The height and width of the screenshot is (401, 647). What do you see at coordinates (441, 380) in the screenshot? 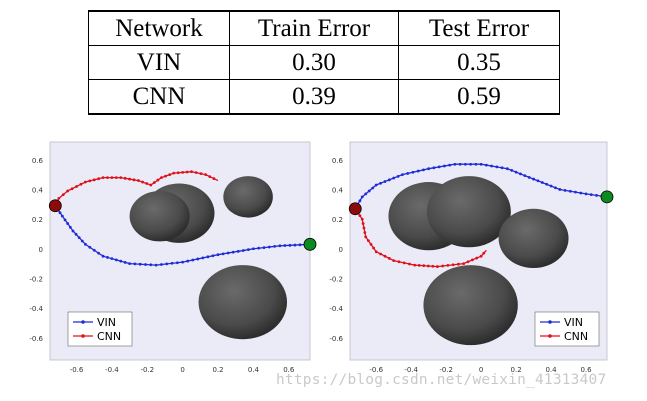
I see `watermark-text: https://blog.csdn.net/weixin_41313407` at bounding box center [441, 380].